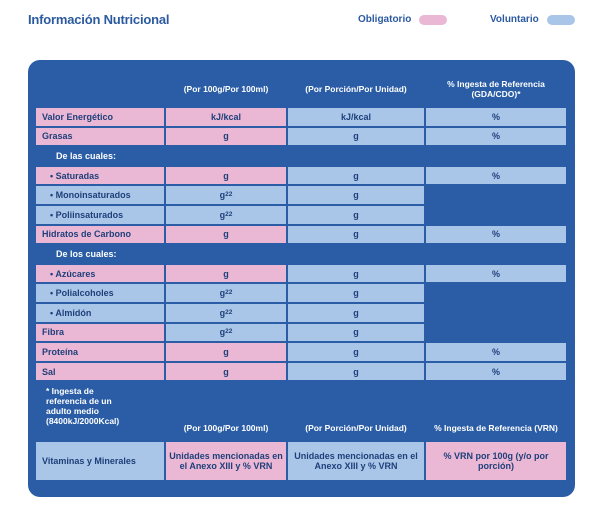 The image size is (597, 525). I want to click on group-label: De las cuales:, so click(100, 156).